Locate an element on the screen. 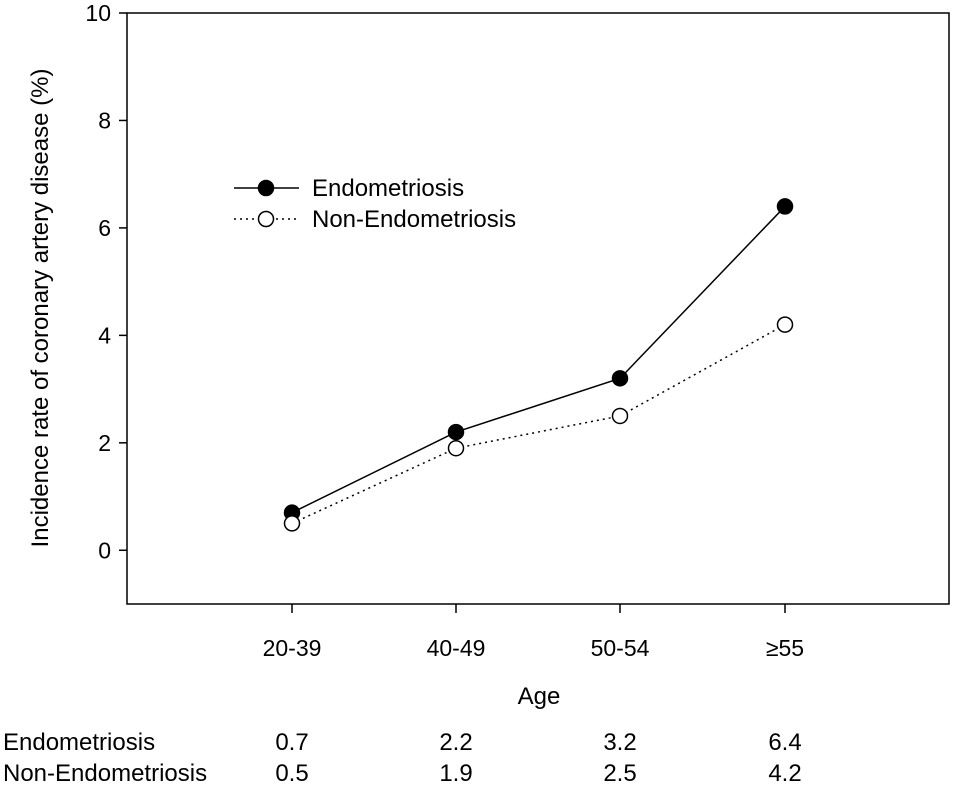  x-axis: 20-39 40-49 50-54 ≥55 is located at coordinates (533, 632).